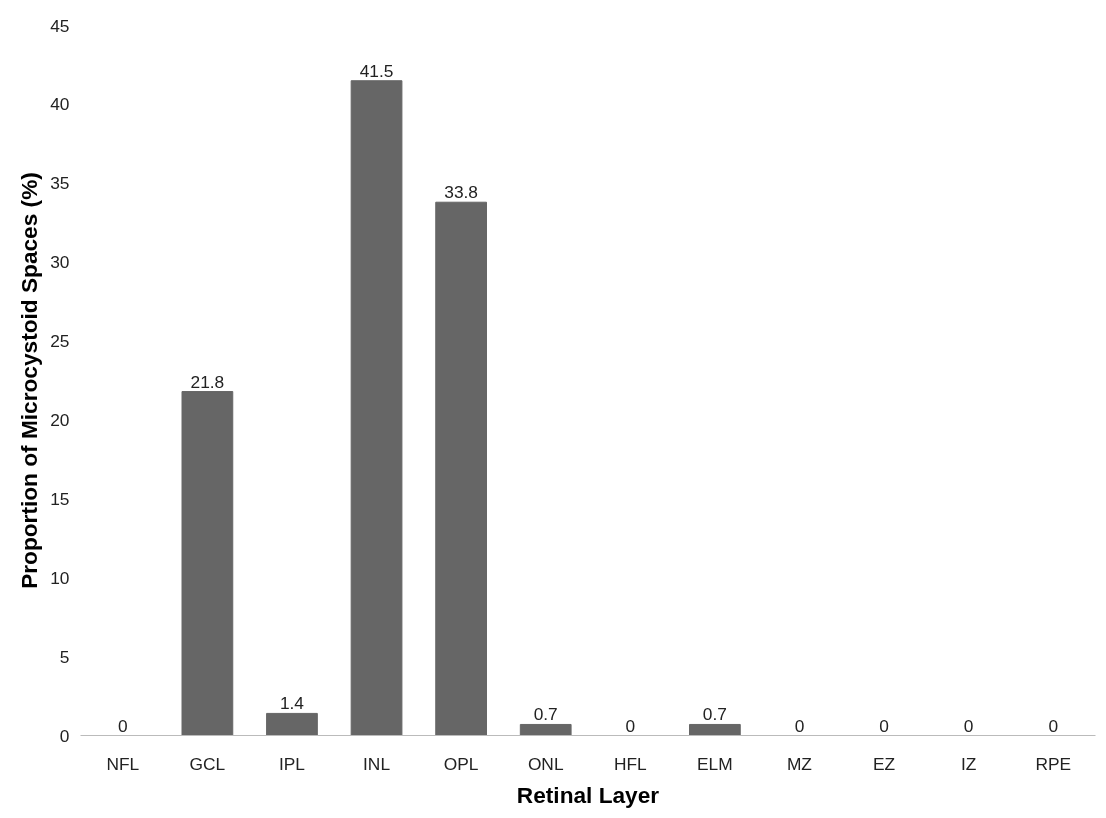 The image size is (1106, 818). I want to click on y-axis-title: Proportion of Microcystoid Spaces (%), so click(29, 380).